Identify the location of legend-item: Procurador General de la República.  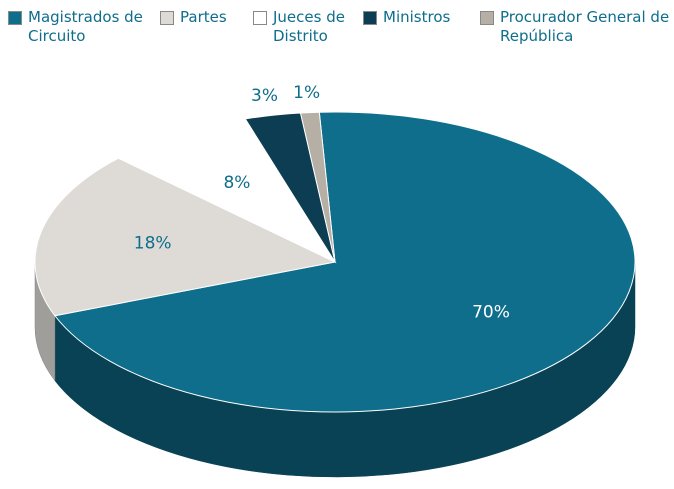
(577, 27).